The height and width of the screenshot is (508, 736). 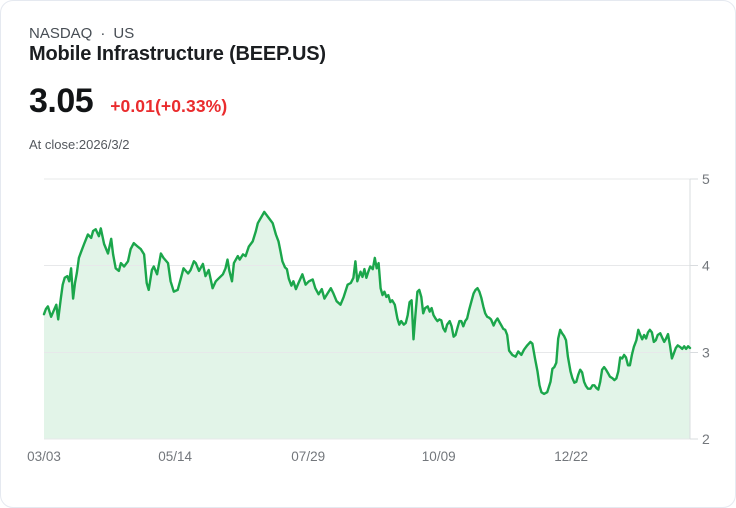 I want to click on exchange-label: NASDAQ, so click(x=61, y=33).